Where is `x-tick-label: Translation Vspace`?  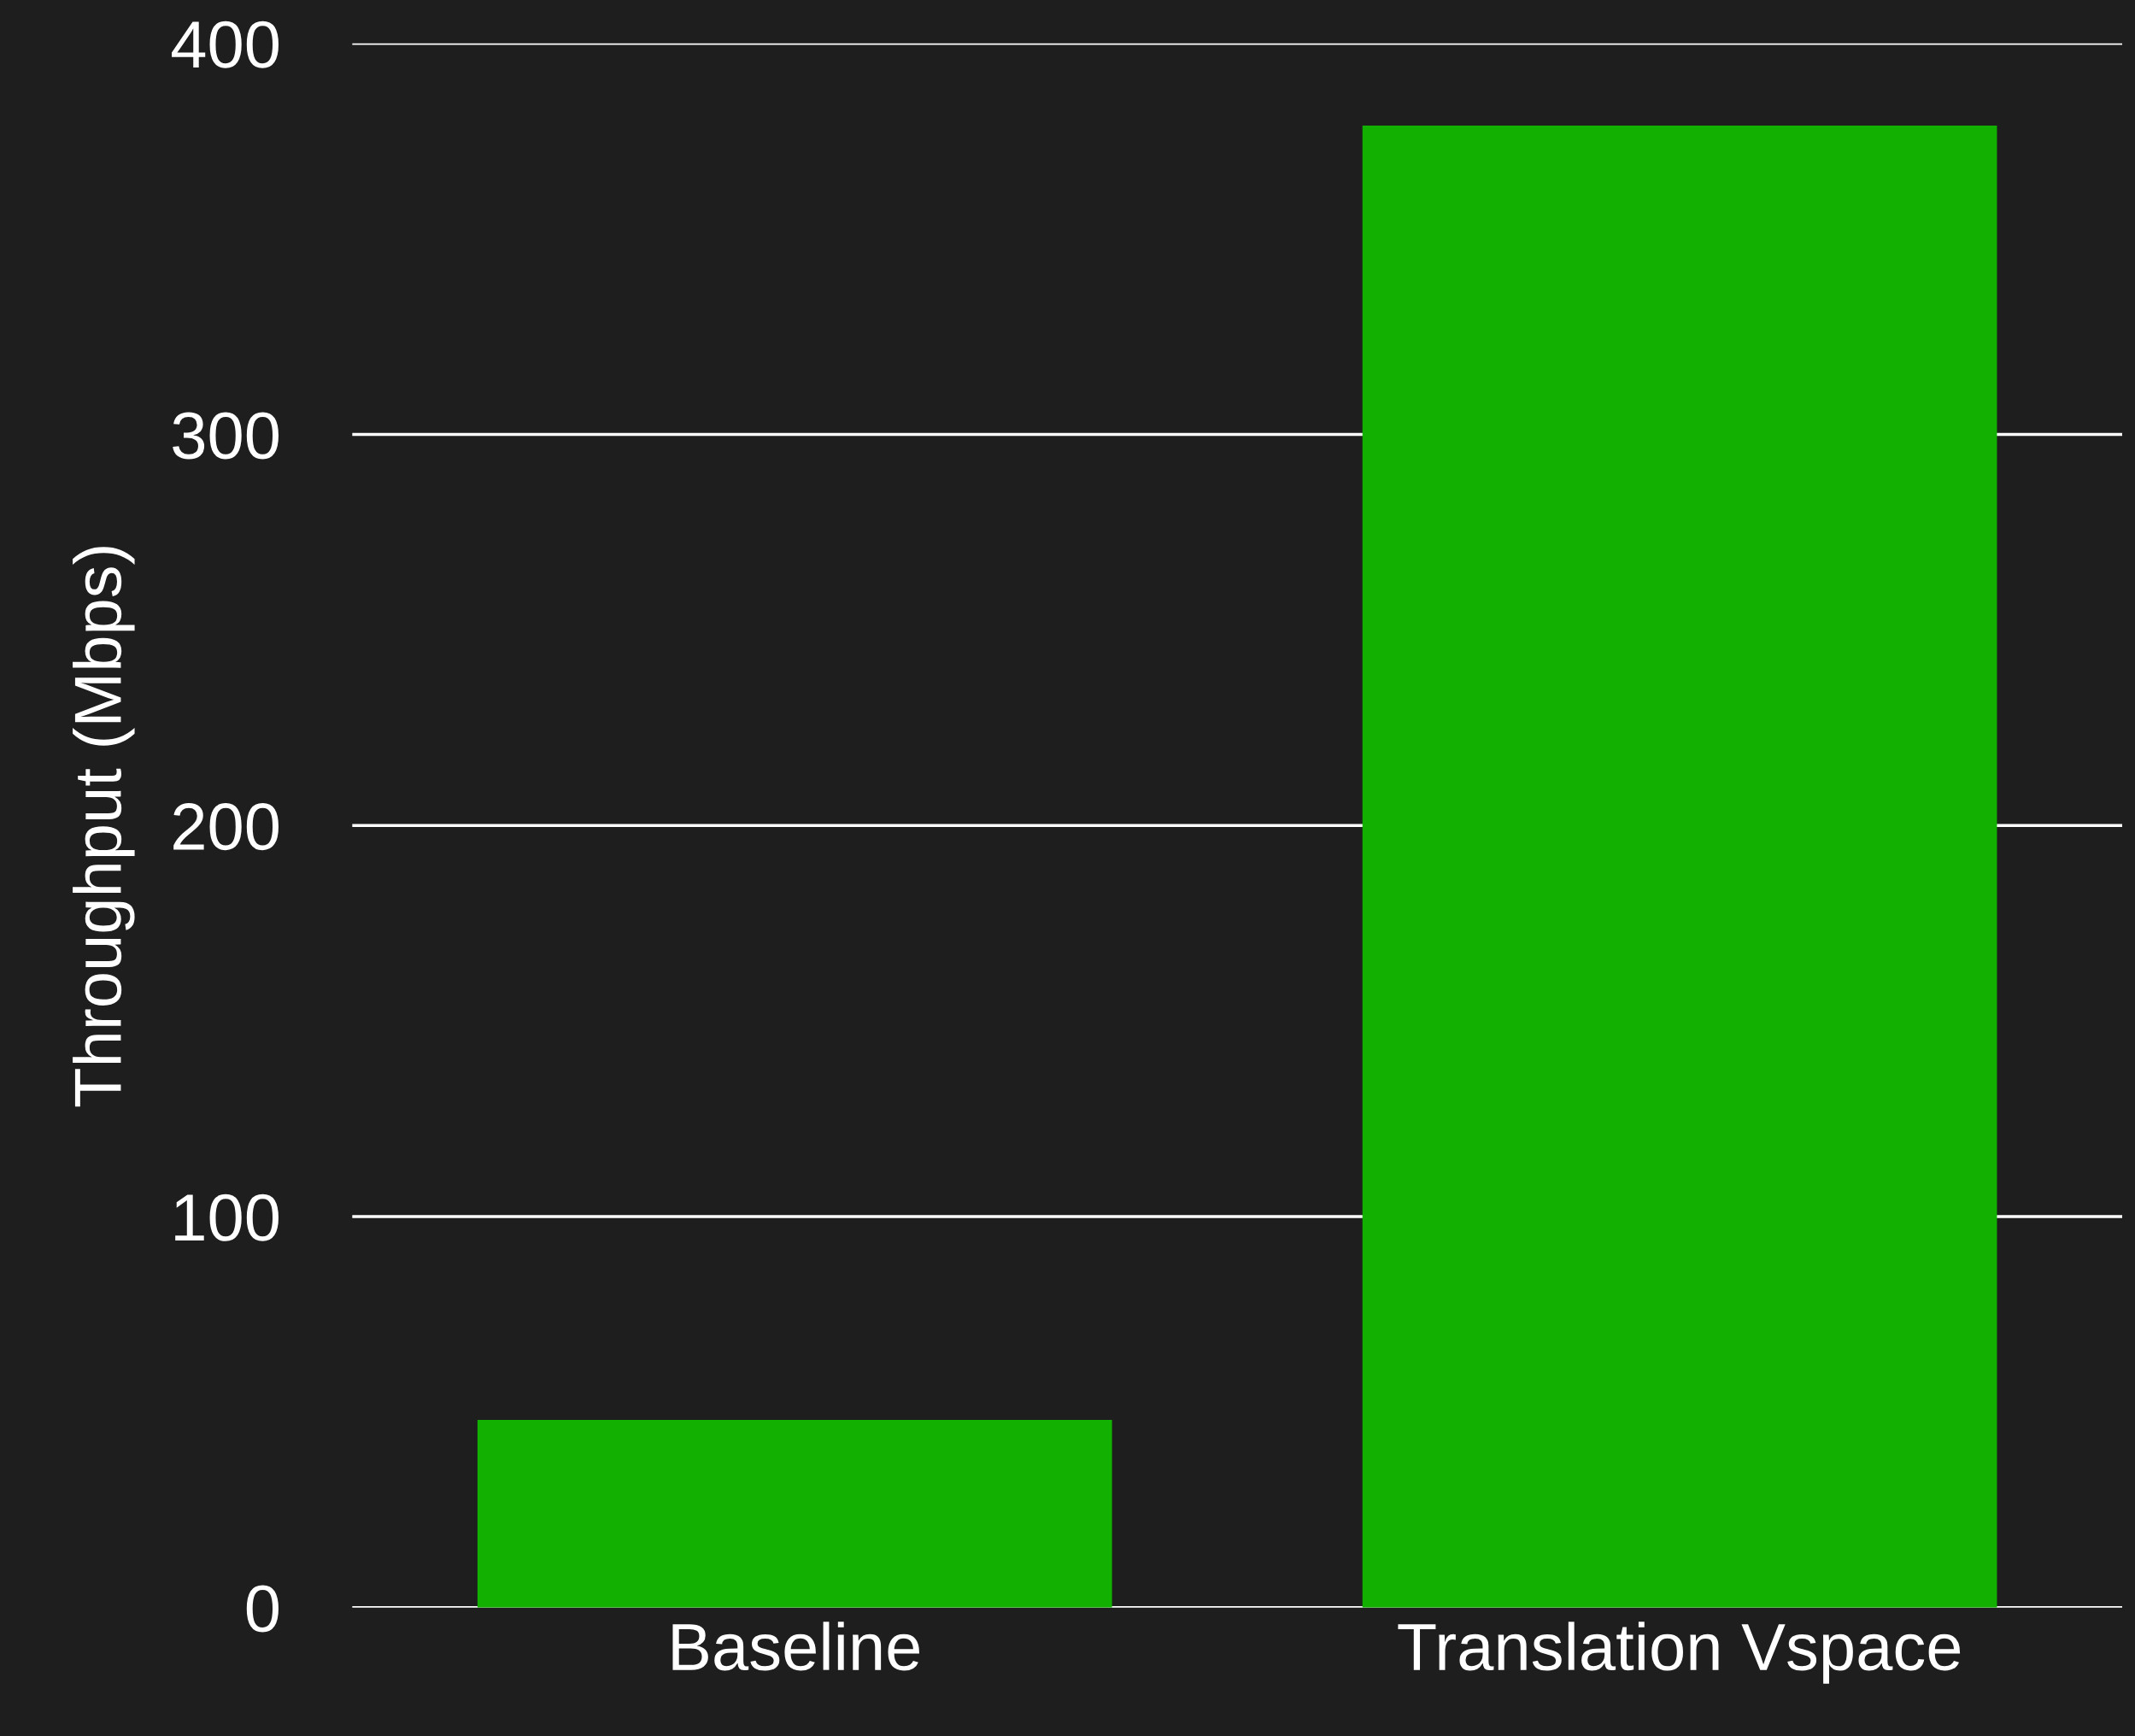 x-tick-label: Translation Vspace is located at coordinates (1679, 1653).